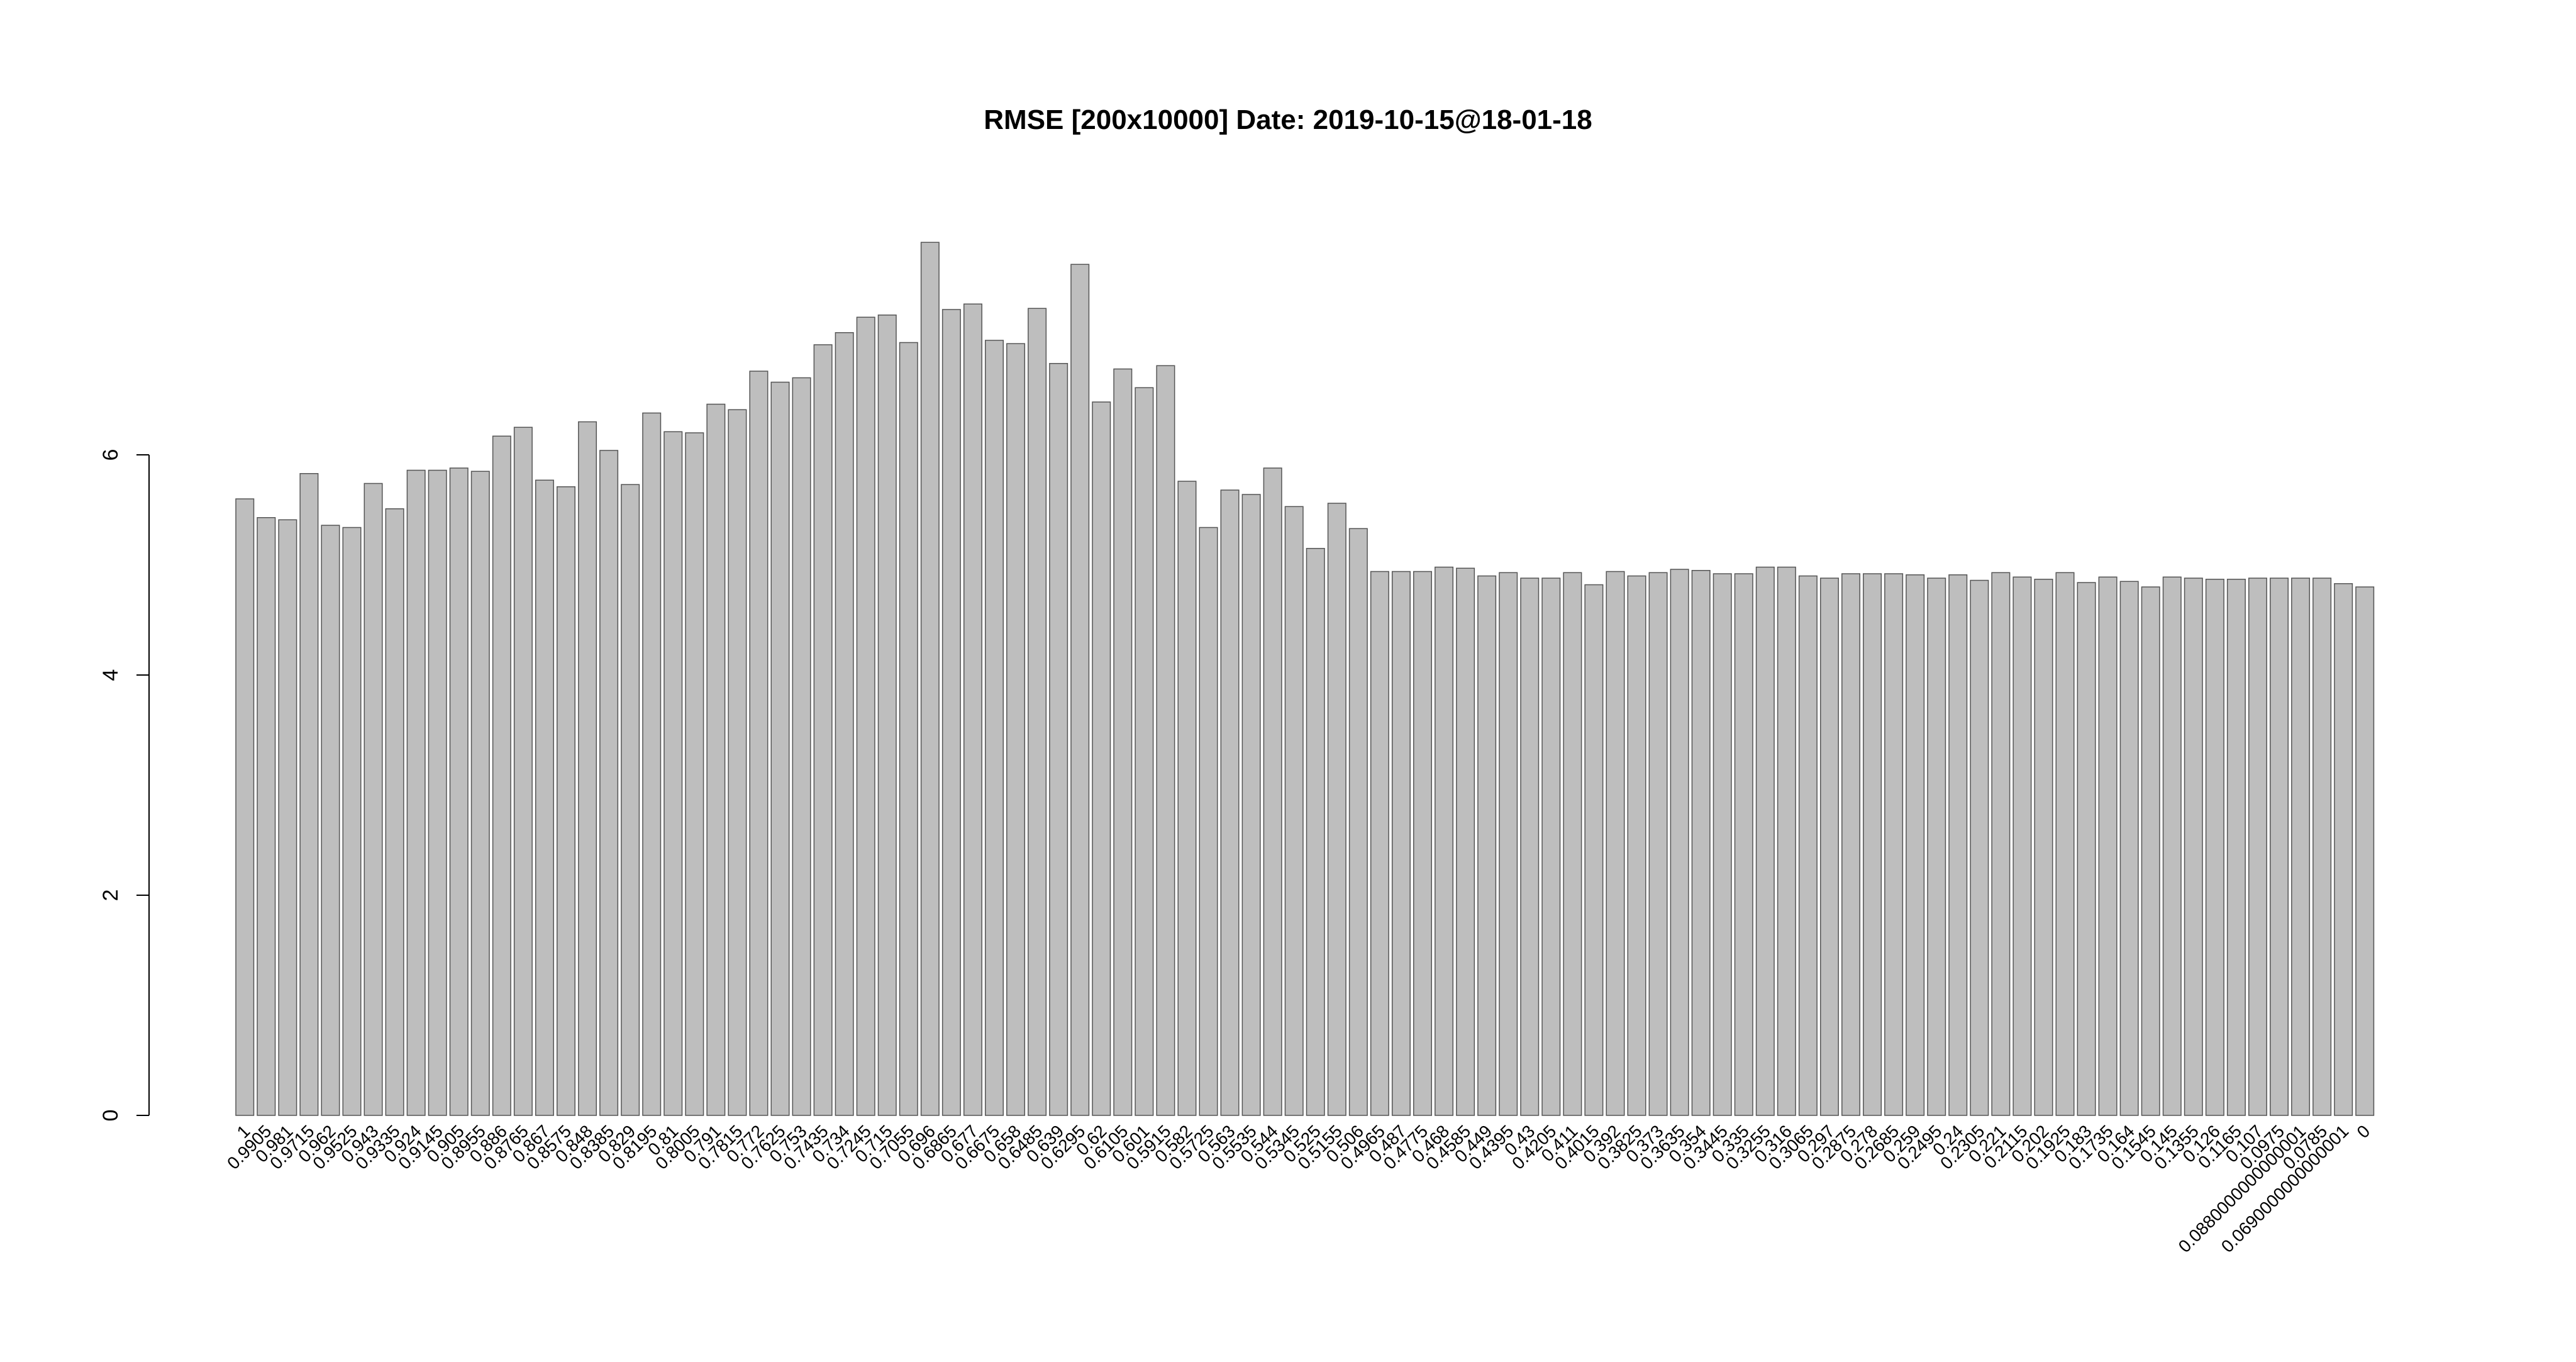 This screenshot has height=1362, width=2576. Describe the element at coordinates (111, 675) in the screenshot. I see `y-tick-label: 4` at that location.